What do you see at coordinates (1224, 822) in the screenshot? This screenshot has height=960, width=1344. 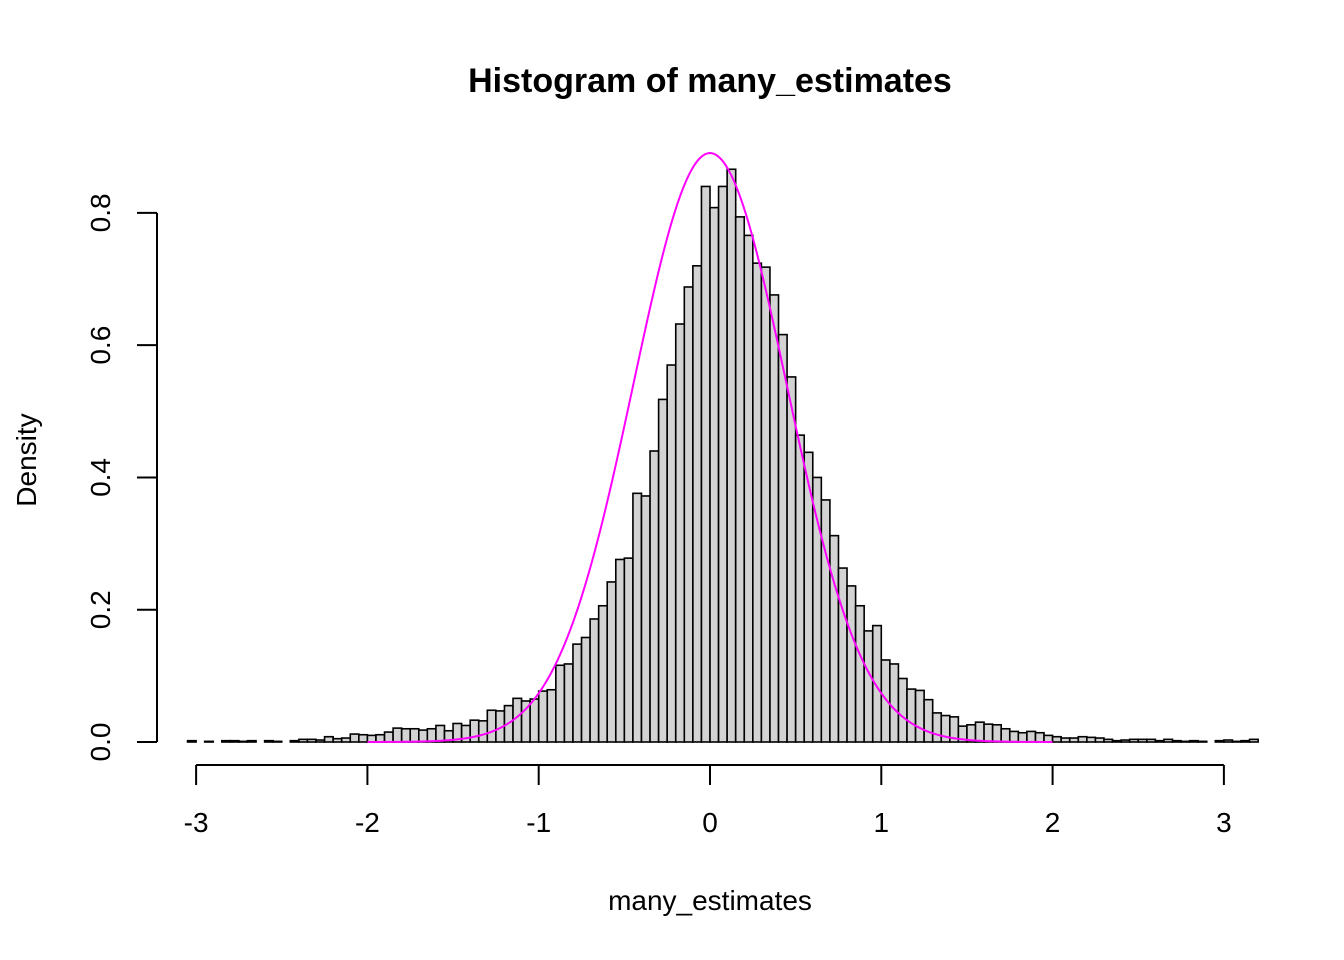 I see `x-tick-label: 3` at bounding box center [1224, 822].